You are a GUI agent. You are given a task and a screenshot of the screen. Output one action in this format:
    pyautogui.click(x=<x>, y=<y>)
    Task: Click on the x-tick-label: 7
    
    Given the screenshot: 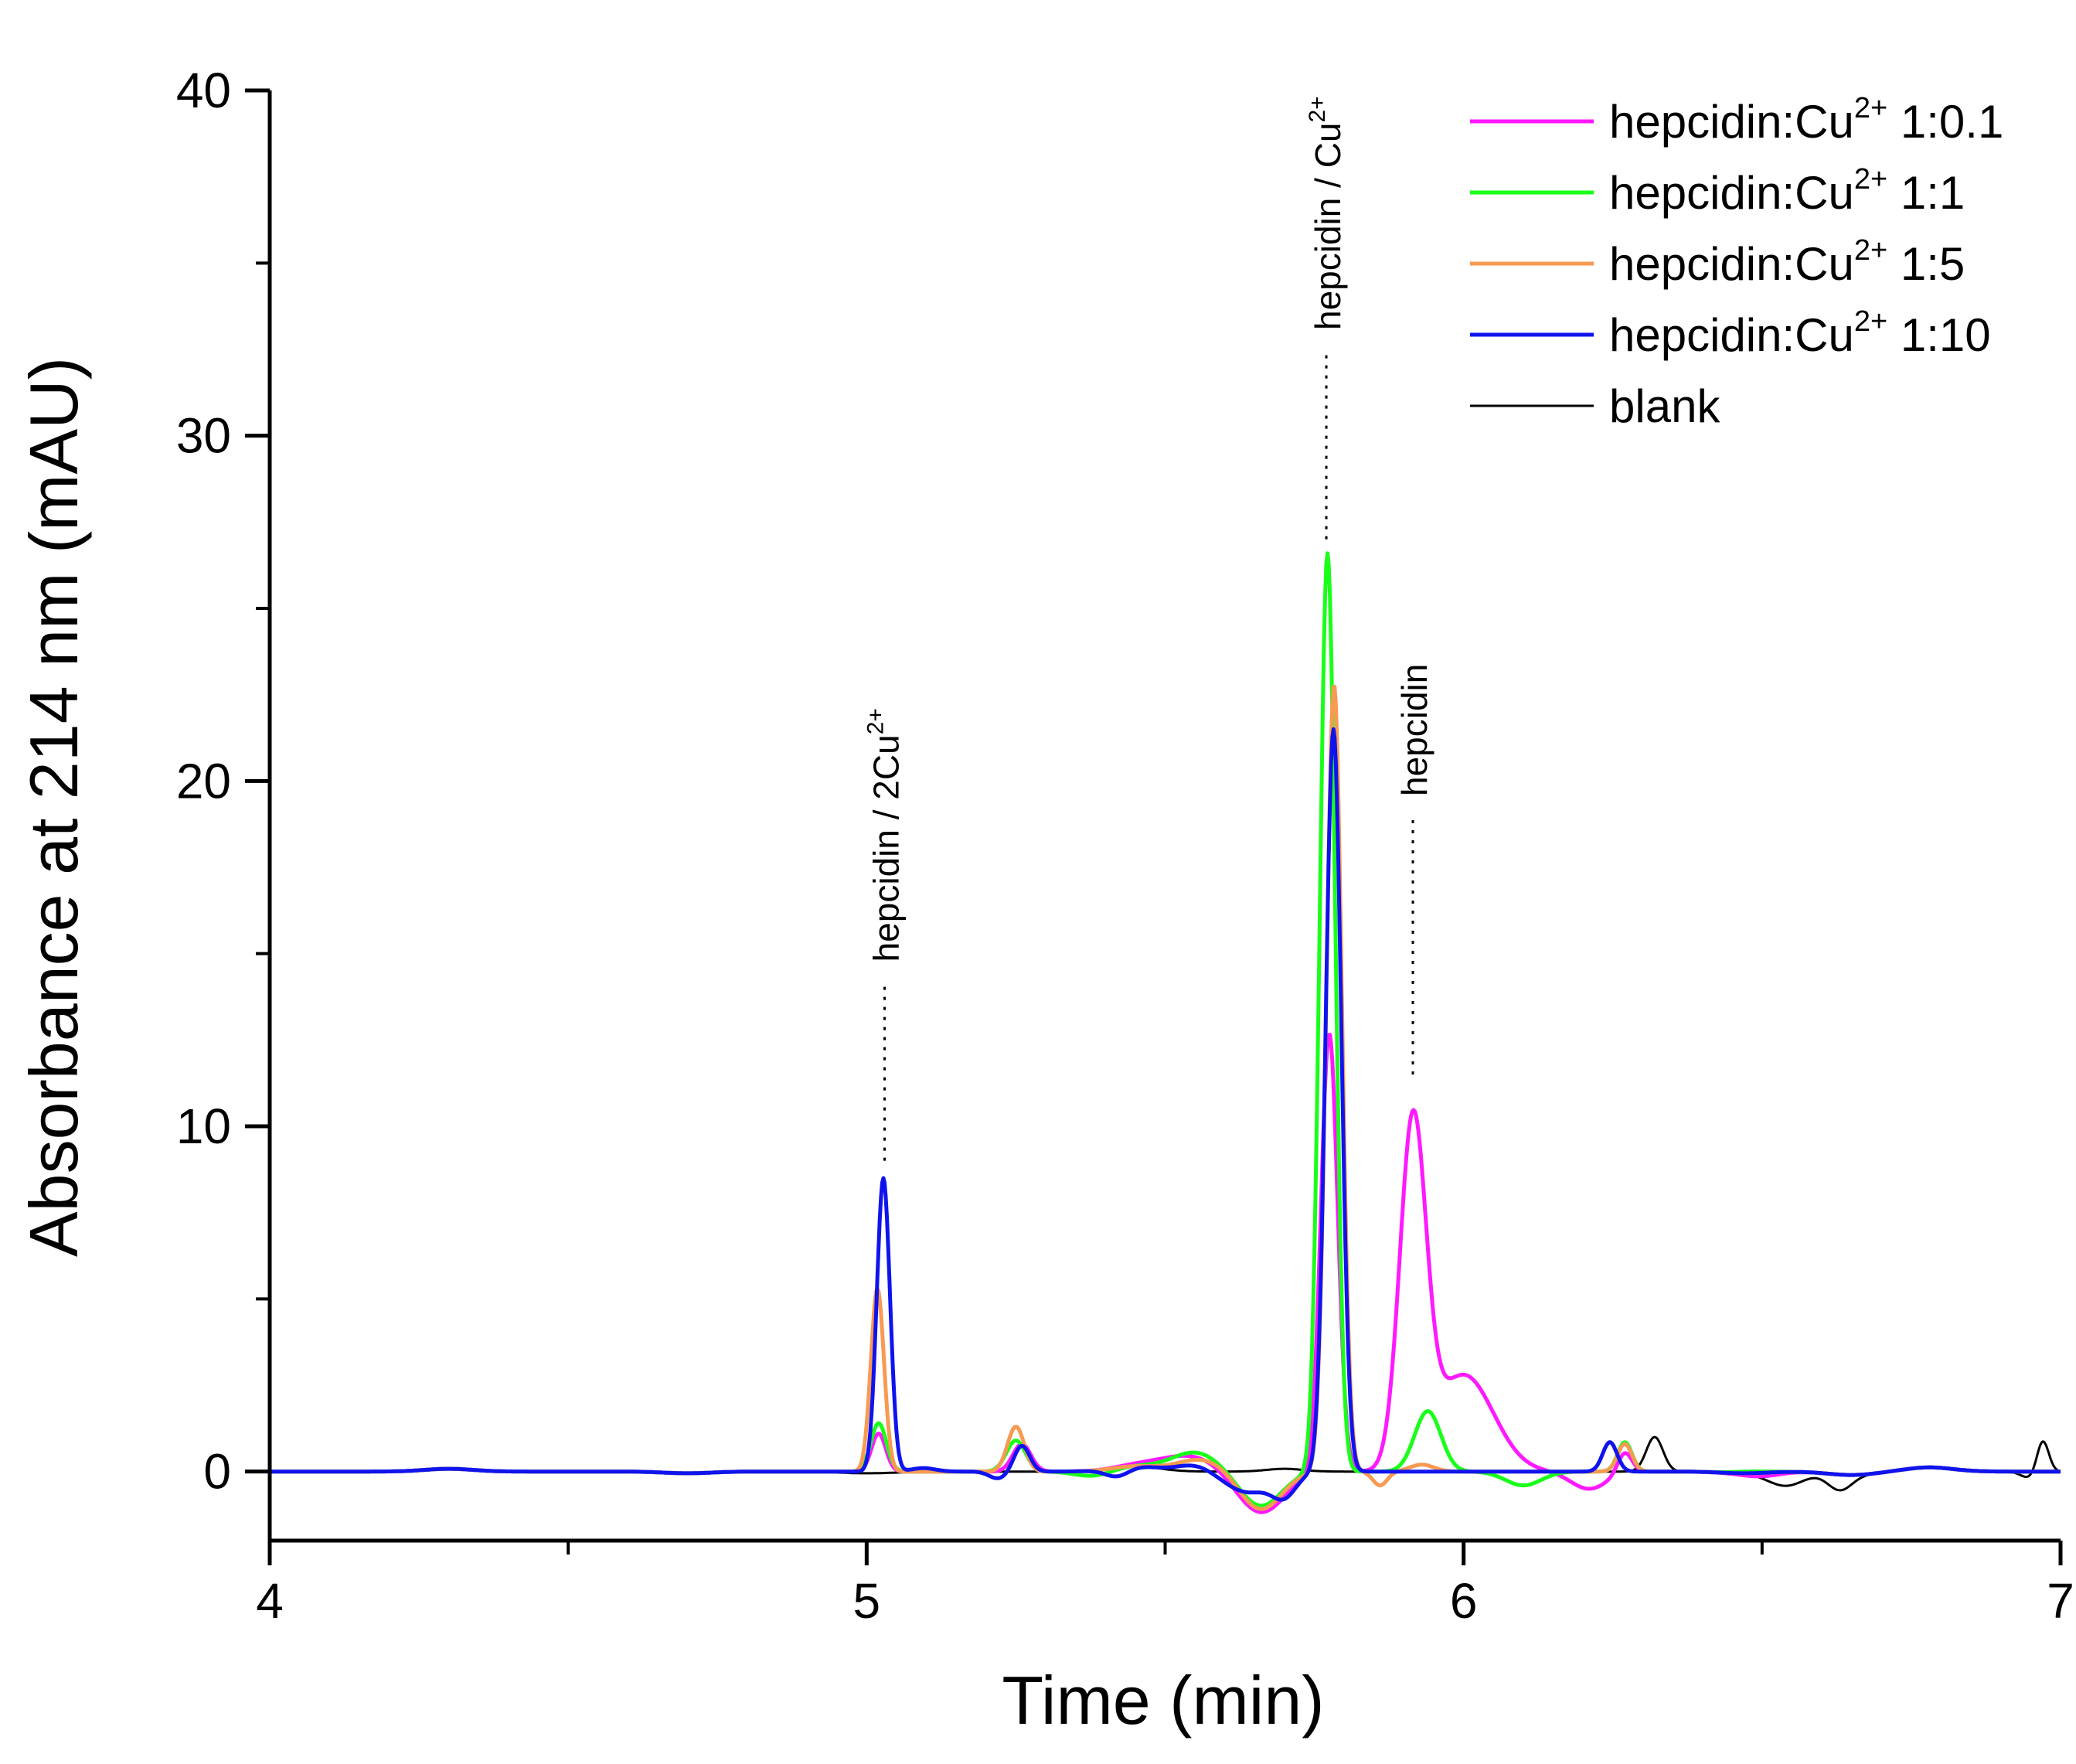 What is the action you would take?
    pyautogui.click(x=2060, y=1601)
    